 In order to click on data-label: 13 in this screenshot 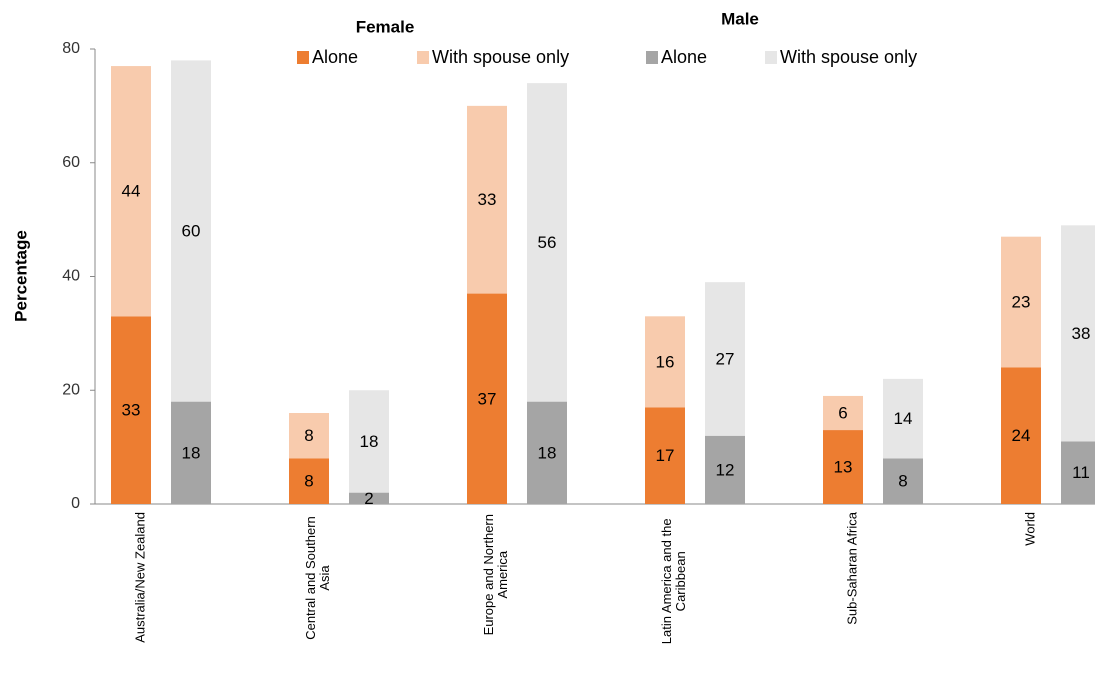, I will do `click(843, 467)`.